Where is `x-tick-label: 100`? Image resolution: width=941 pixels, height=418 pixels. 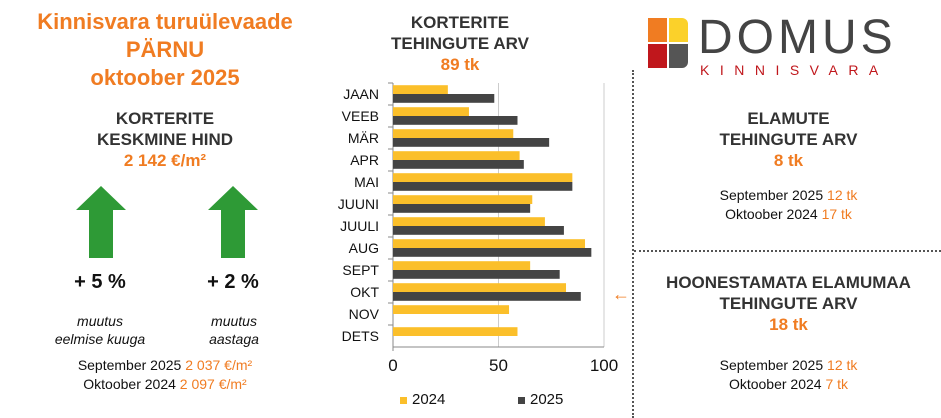
x-tick-label: 100 is located at coordinates (604, 365).